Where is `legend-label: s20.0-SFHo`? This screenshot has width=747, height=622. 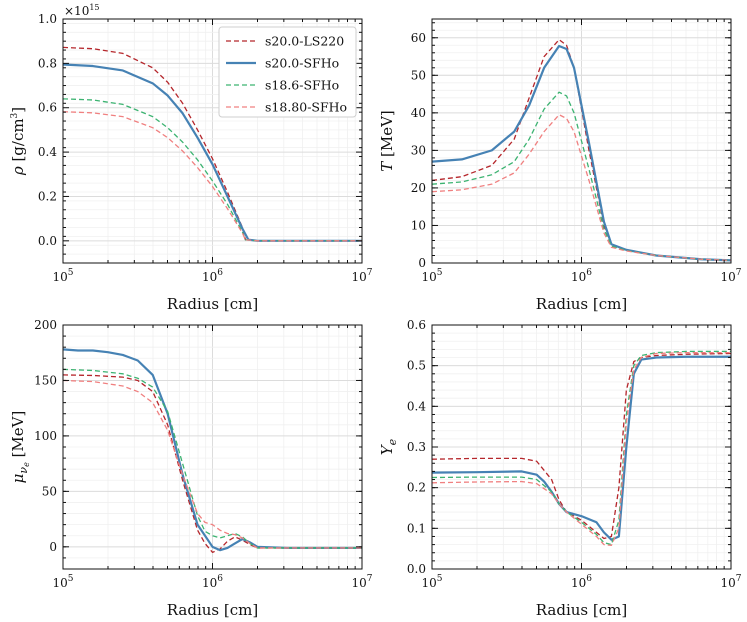
legend-label: s20.0-SFHo is located at coordinates (302, 63).